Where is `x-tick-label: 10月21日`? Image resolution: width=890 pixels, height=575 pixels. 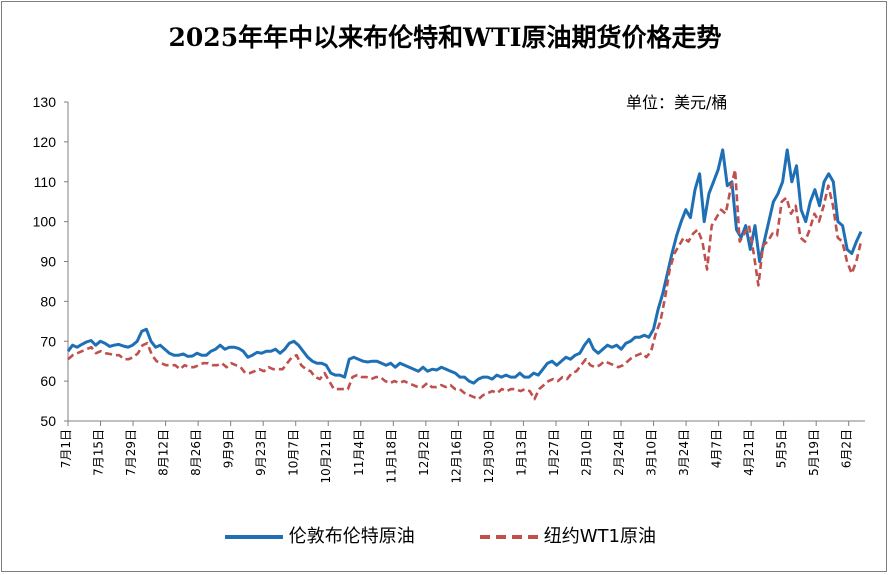 x-tick-label: 10月21日 is located at coordinates (326, 456).